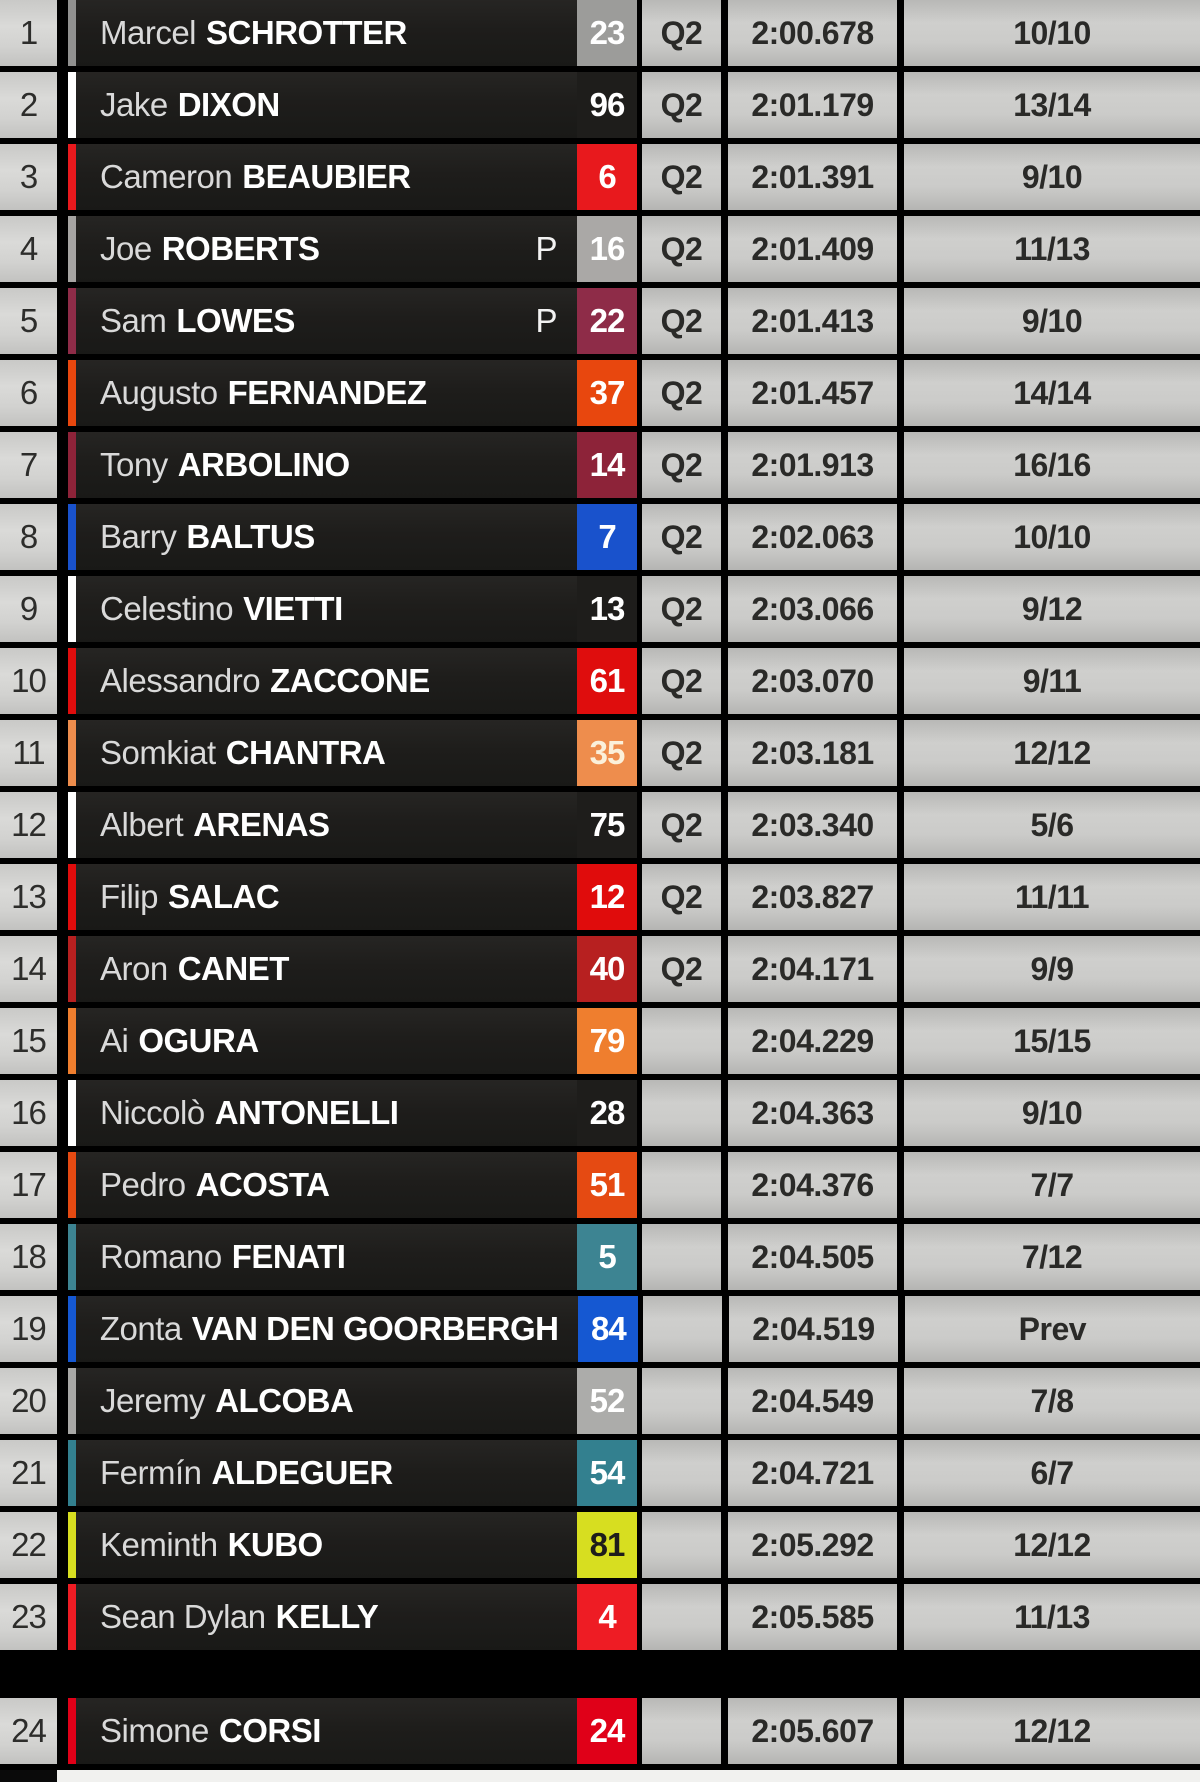 Image resolution: width=1200 pixels, height=1782 pixels. What do you see at coordinates (600, 249) in the screenshot?
I see `table-row: 4 Joe ROBERTS P 16 Q2 2:01.409 11/13` at bounding box center [600, 249].